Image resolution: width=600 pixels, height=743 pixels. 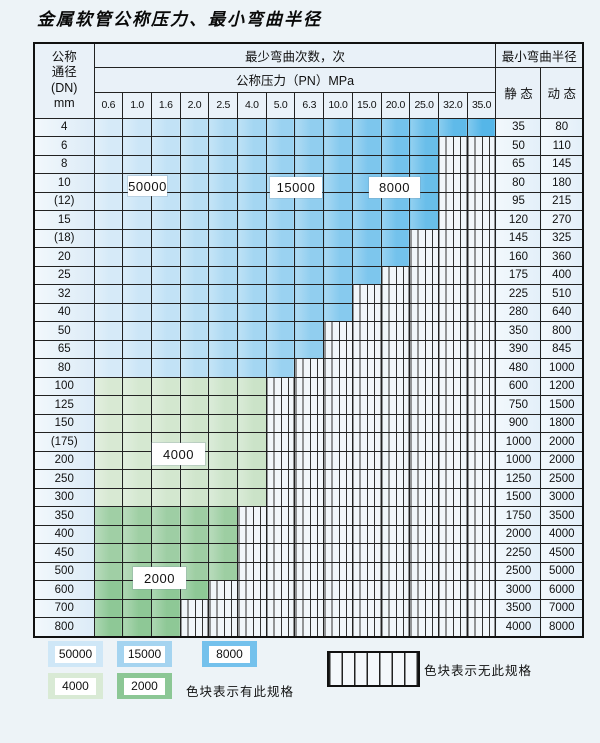 I want to click on table-row: 15 120 270, so click(x=308, y=220).